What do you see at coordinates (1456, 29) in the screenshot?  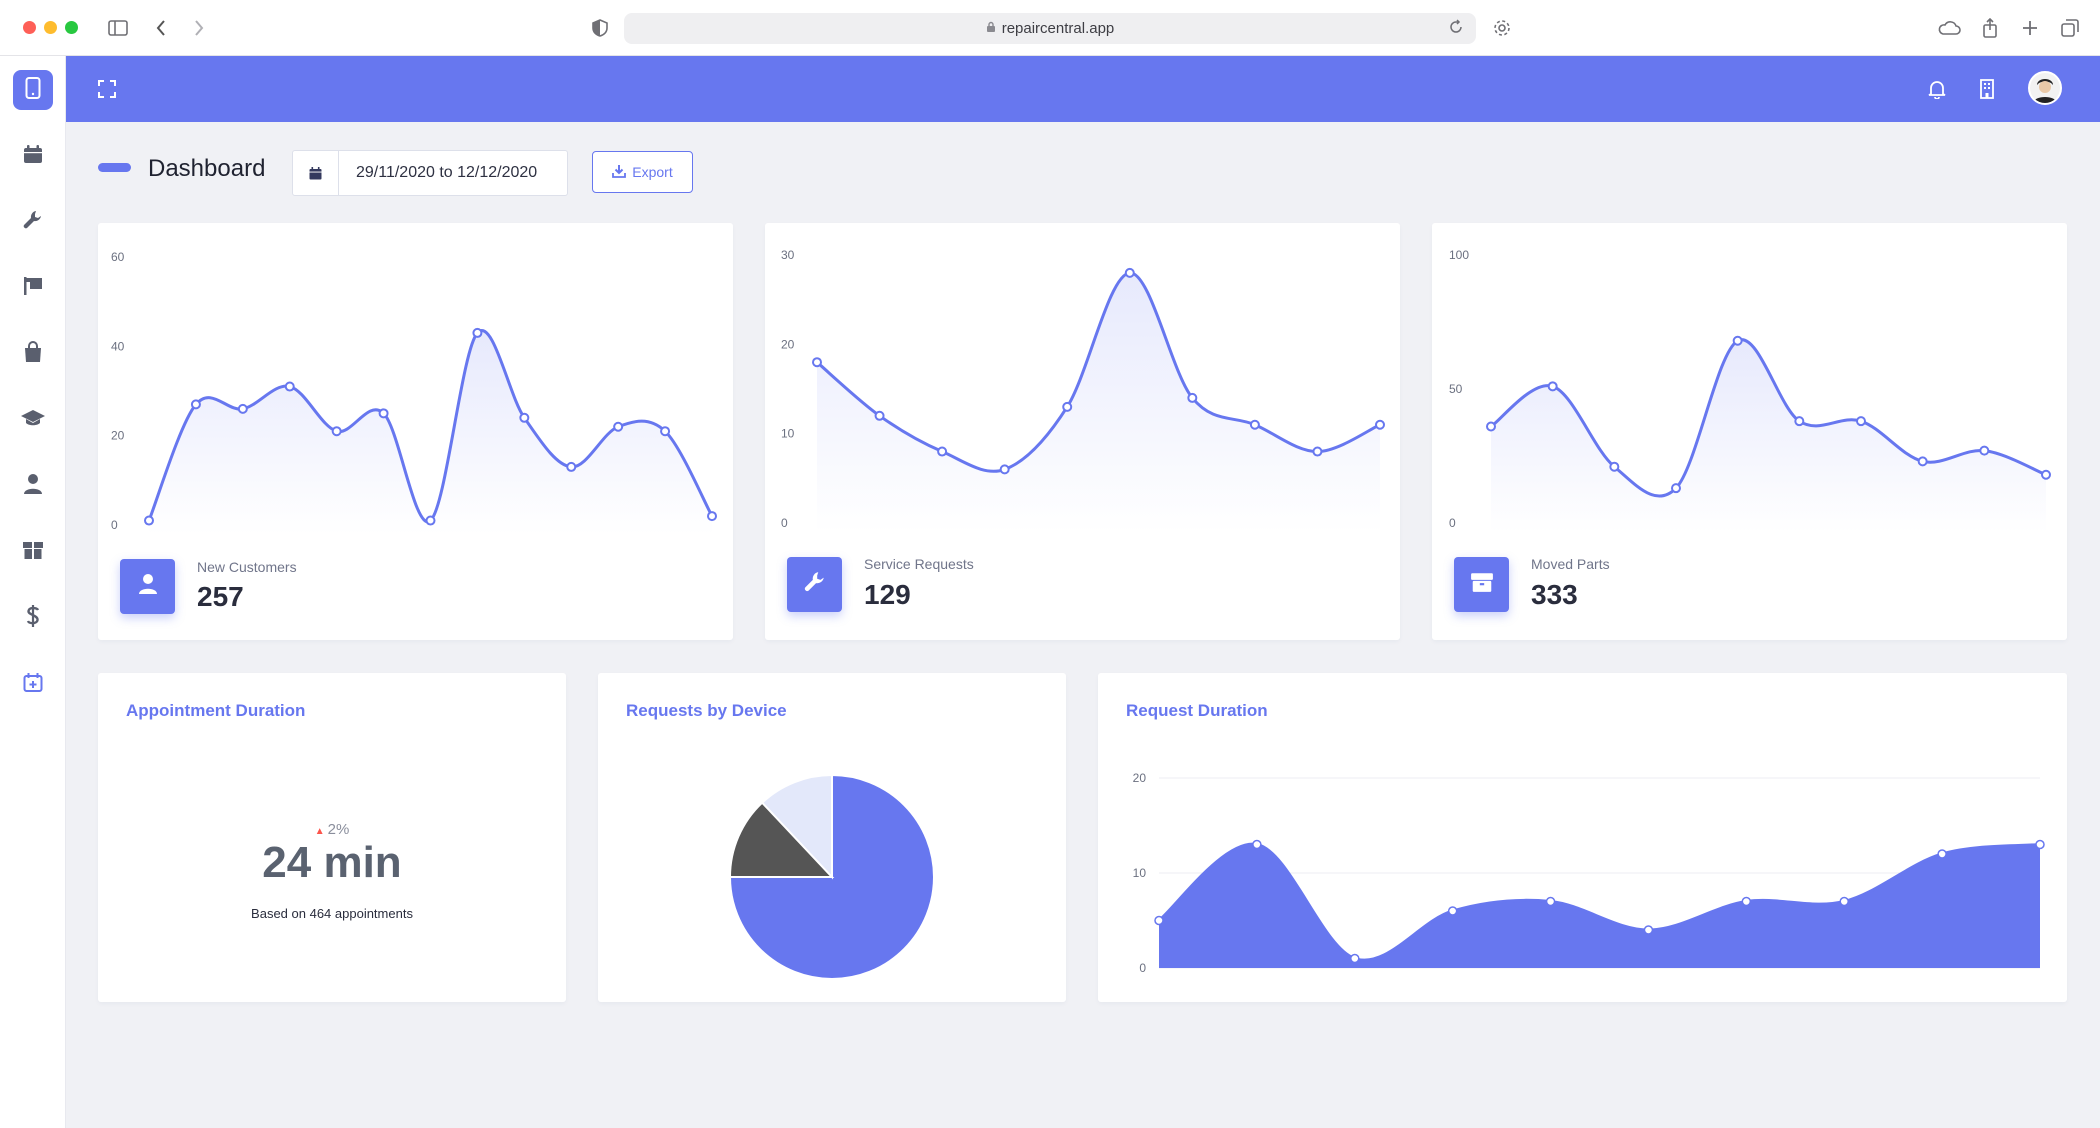 I see `reload-icon` at bounding box center [1456, 29].